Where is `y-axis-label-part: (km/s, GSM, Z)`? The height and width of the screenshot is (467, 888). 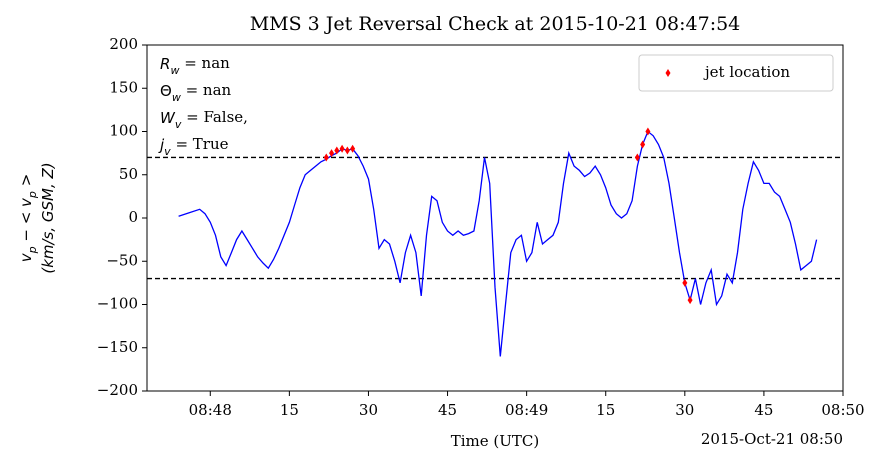
y-axis-label-part: (km/s, GSM, Z) is located at coordinates (48, 217).